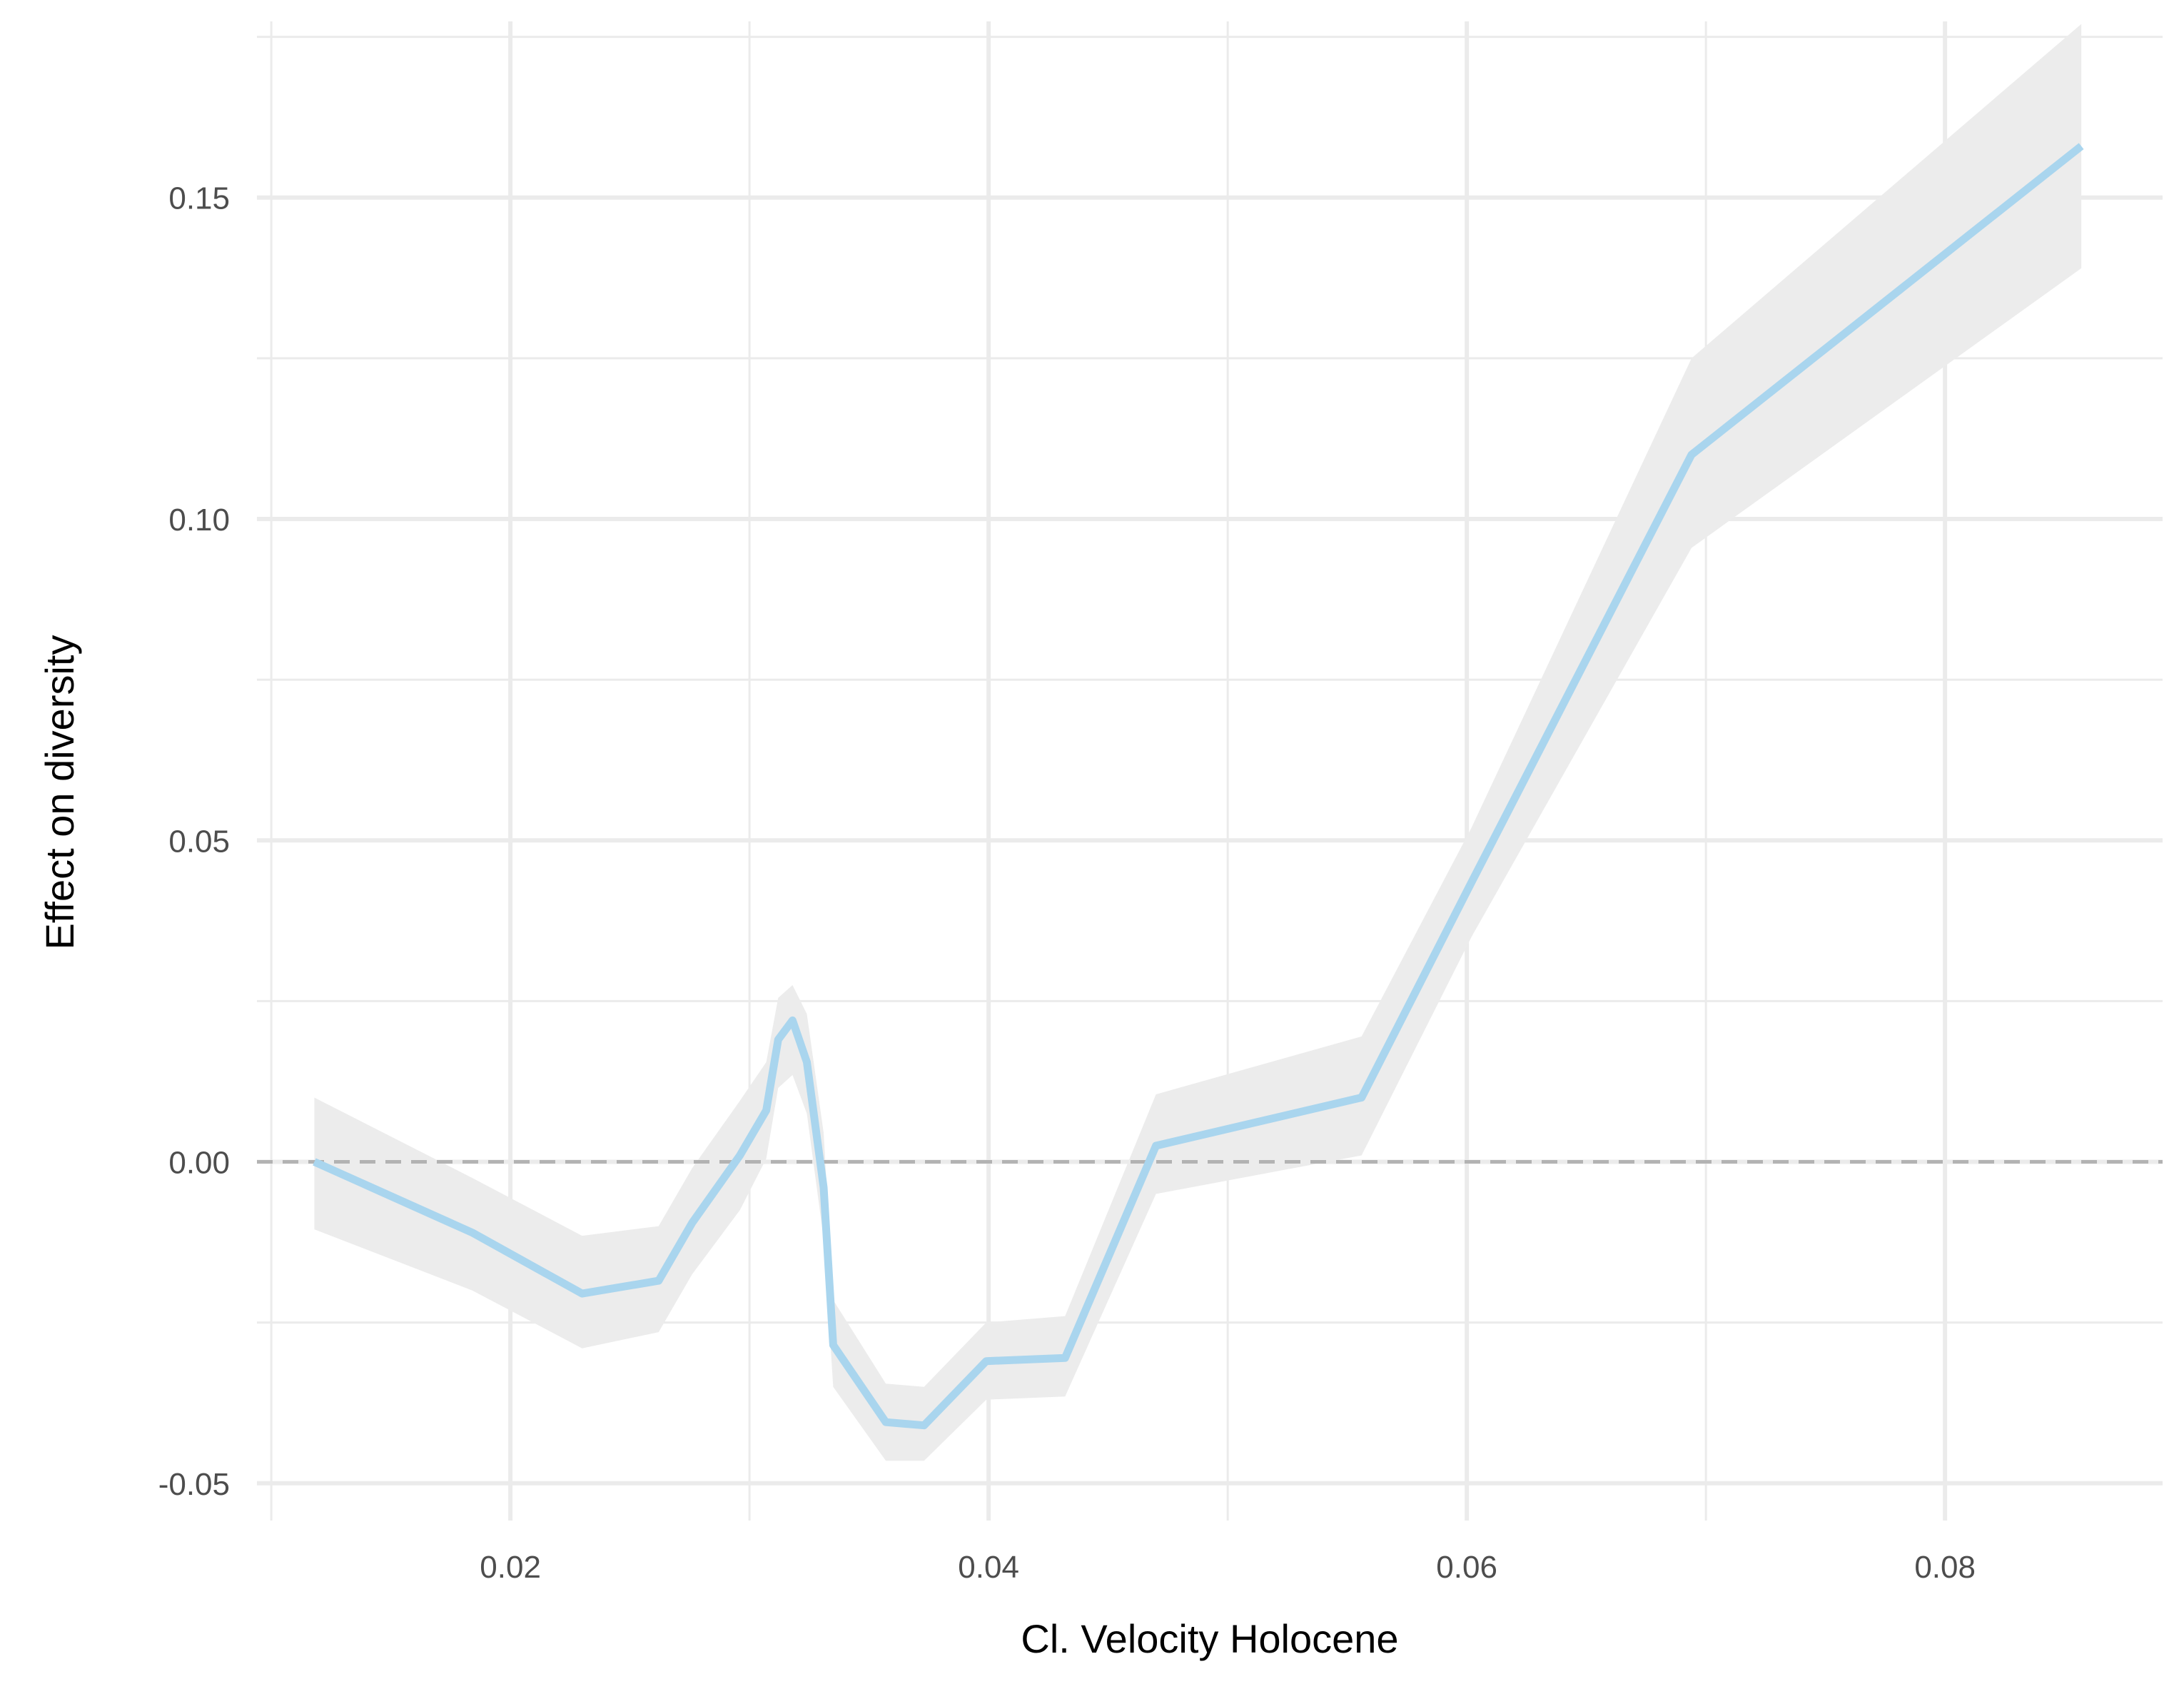  I want to click on x-tick-labels: 0.02 0.04 0.06 0.08, so click(1228, 1567).